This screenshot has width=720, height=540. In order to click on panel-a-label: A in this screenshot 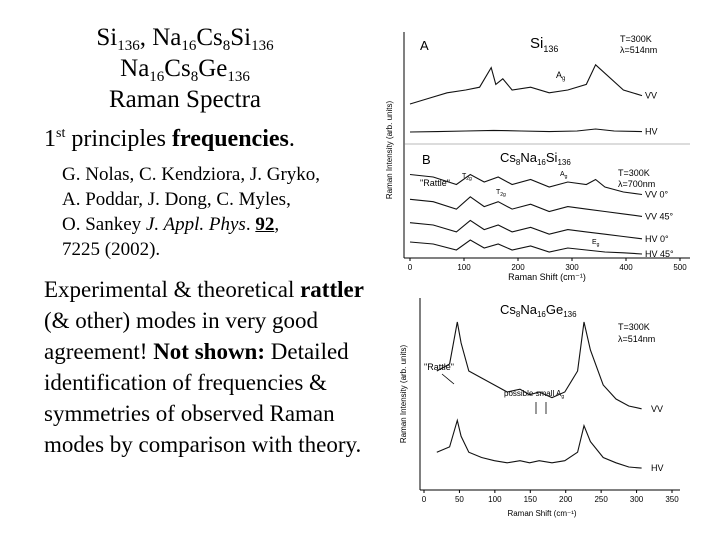, I will do `click(424, 45)`.